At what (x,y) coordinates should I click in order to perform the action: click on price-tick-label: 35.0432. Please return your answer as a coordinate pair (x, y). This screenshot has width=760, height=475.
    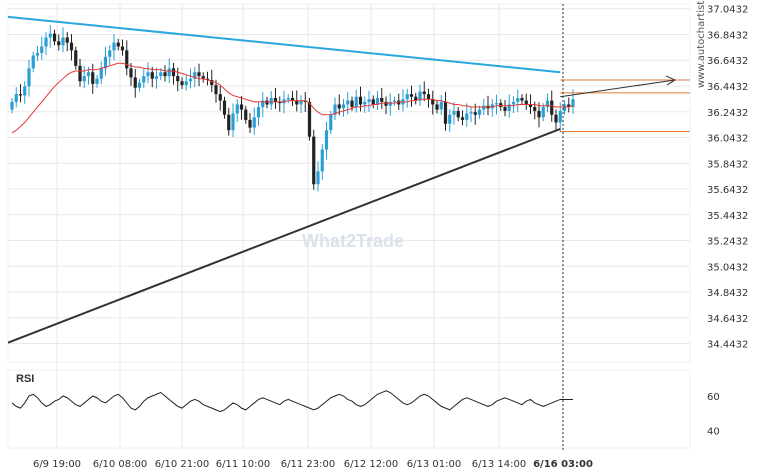
    Looking at the image, I should click on (727, 267).